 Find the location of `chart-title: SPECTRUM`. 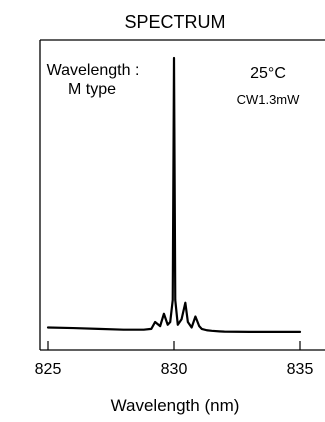

chart-title: SPECTRUM is located at coordinates (174, 22).